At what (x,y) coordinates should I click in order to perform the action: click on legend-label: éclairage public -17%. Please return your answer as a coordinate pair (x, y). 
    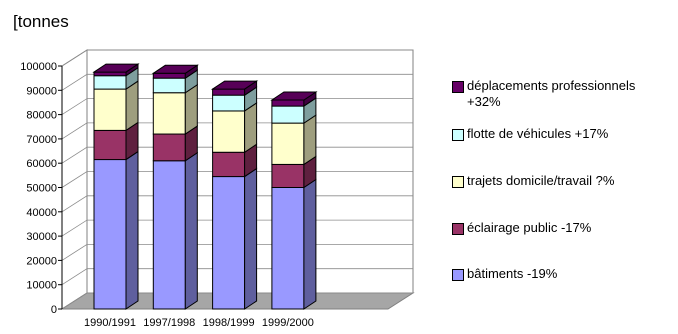
    Looking at the image, I should click on (529, 227).